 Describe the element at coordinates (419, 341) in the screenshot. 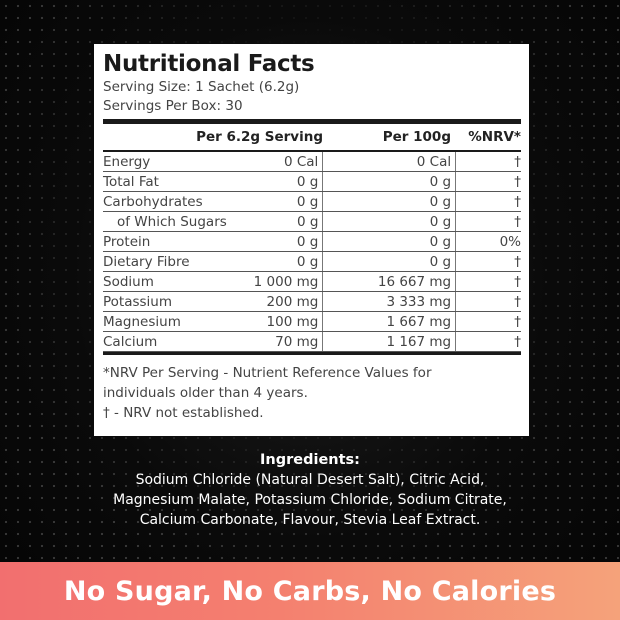

I see `per-100g-value: 1 167 mg` at that location.